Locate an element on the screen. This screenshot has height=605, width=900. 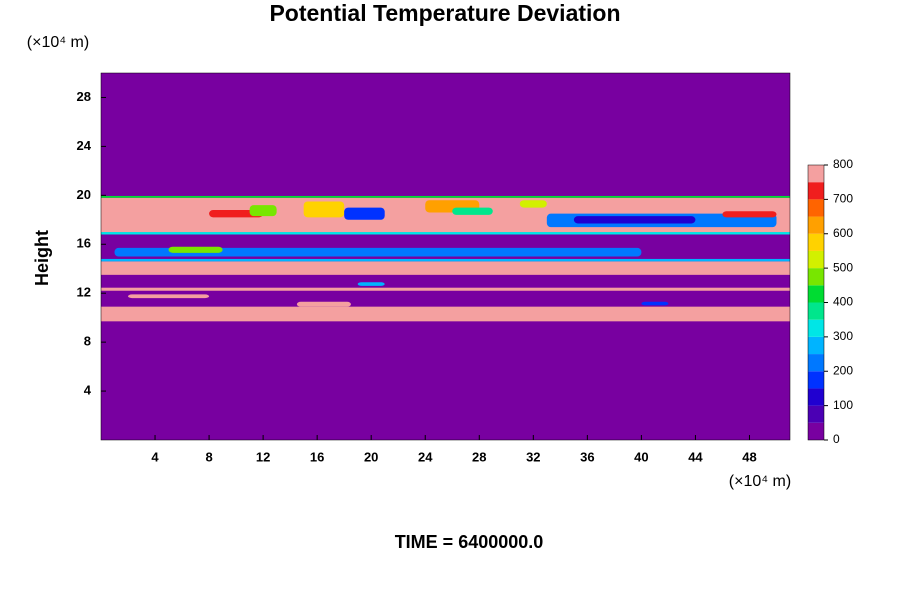
y-tick-label: 12 is located at coordinates (84, 292).